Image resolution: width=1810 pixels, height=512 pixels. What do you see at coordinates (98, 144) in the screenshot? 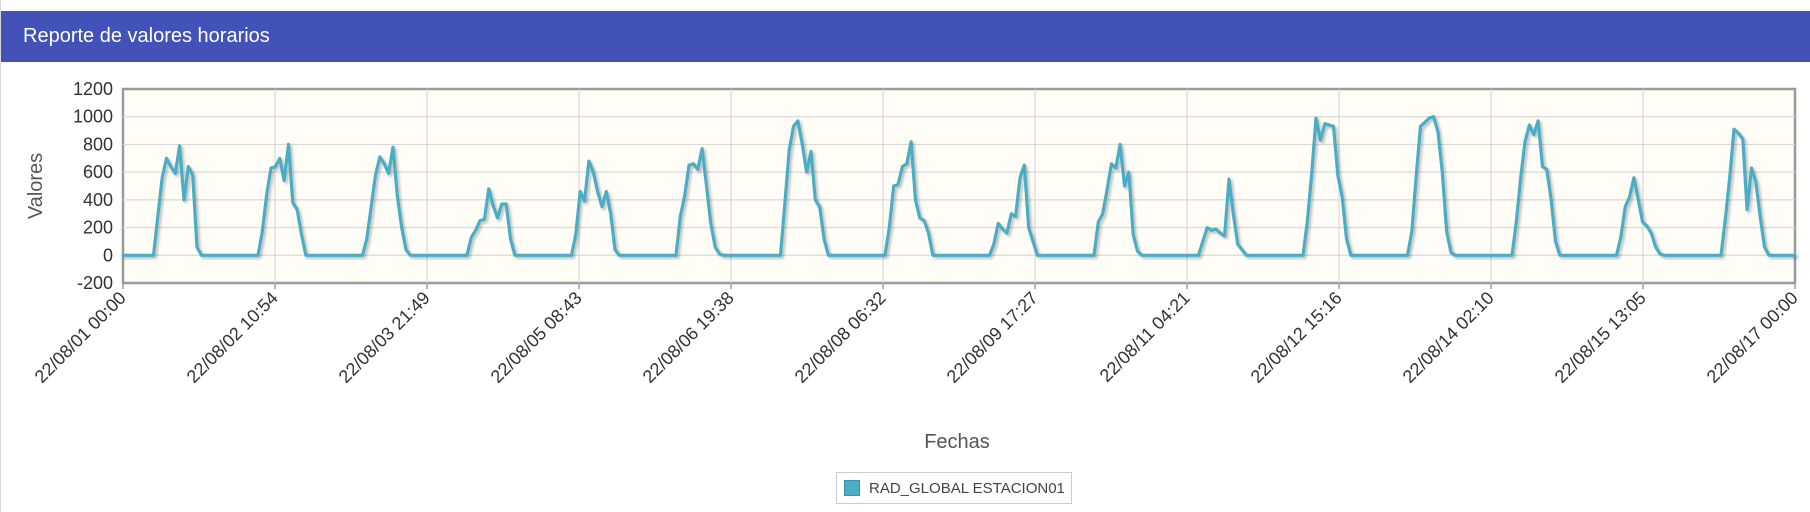
I see `y-tick-label: 800` at bounding box center [98, 144].